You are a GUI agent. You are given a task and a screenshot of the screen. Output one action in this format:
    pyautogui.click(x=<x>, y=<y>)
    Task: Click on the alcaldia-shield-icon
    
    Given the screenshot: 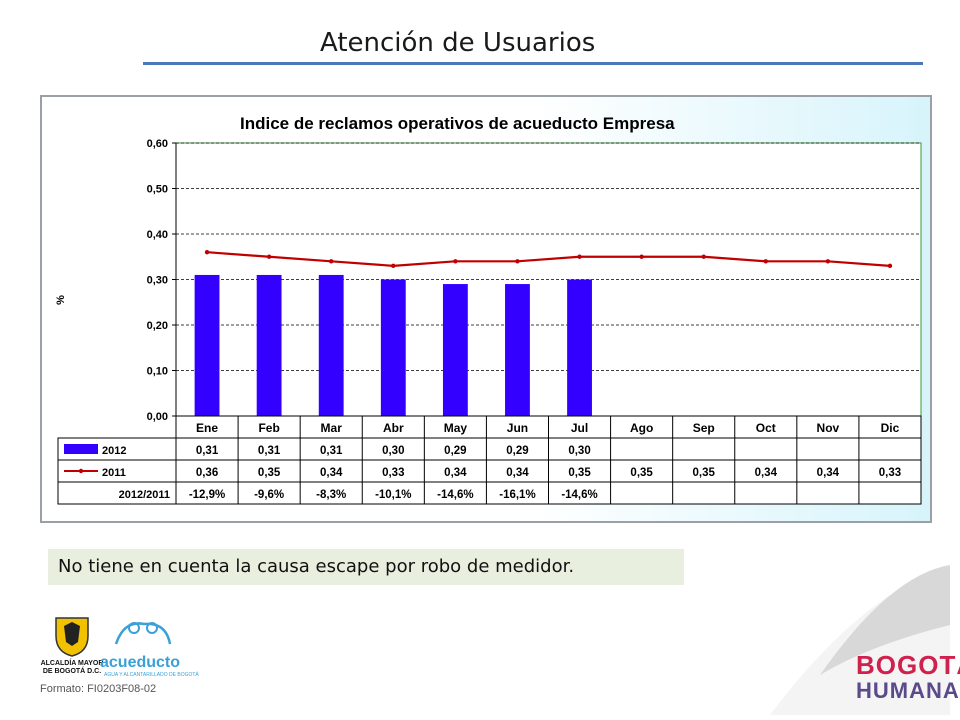 What is the action you would take?
    pyautogui.click(x=72, y=637)
    